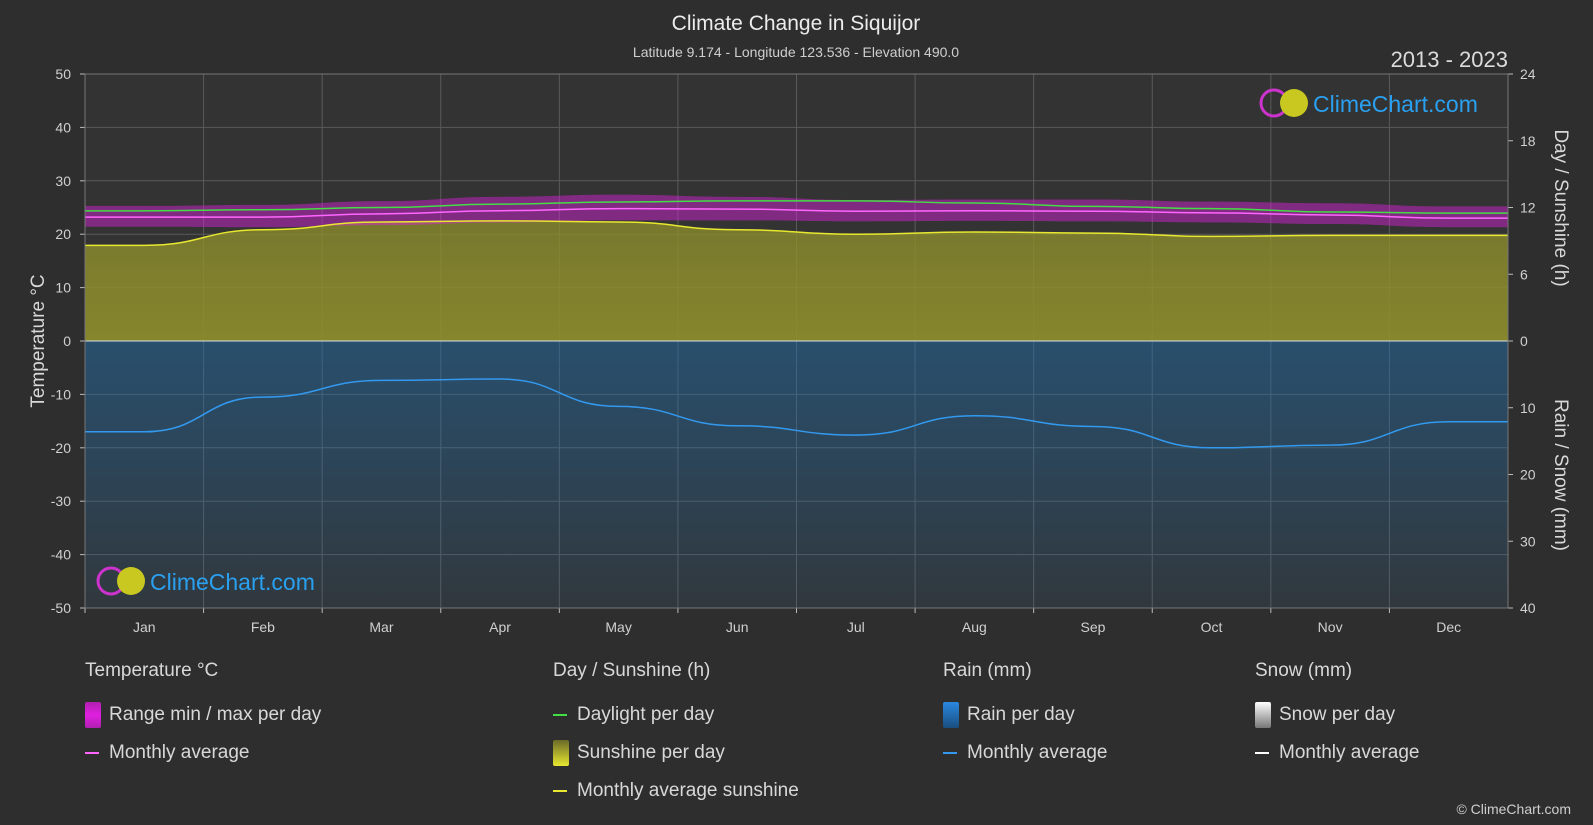  I want to click on y-left-tick-label: -10, so click(61, 394).